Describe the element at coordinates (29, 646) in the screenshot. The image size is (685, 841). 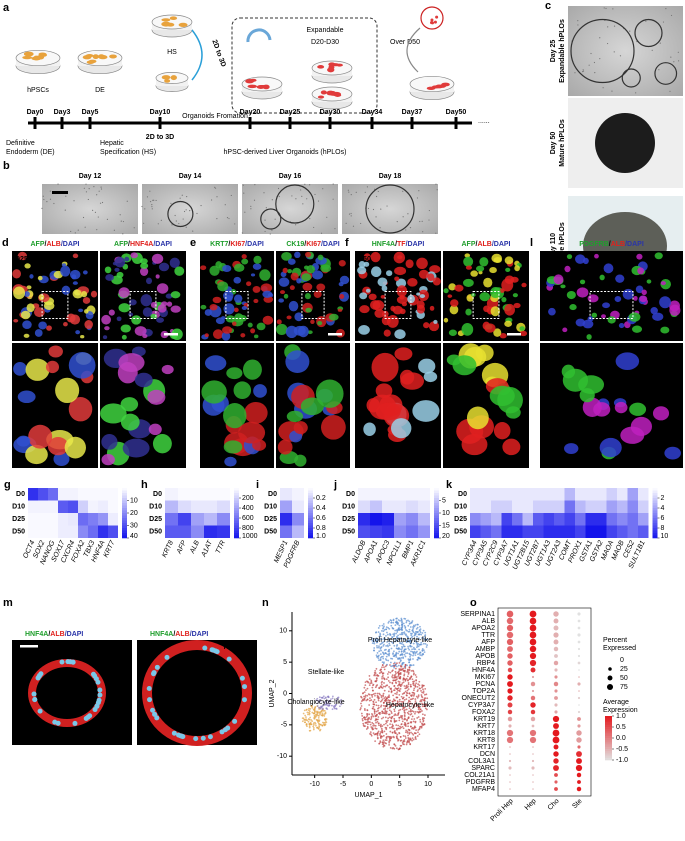
I see `scale-bar` at that location.